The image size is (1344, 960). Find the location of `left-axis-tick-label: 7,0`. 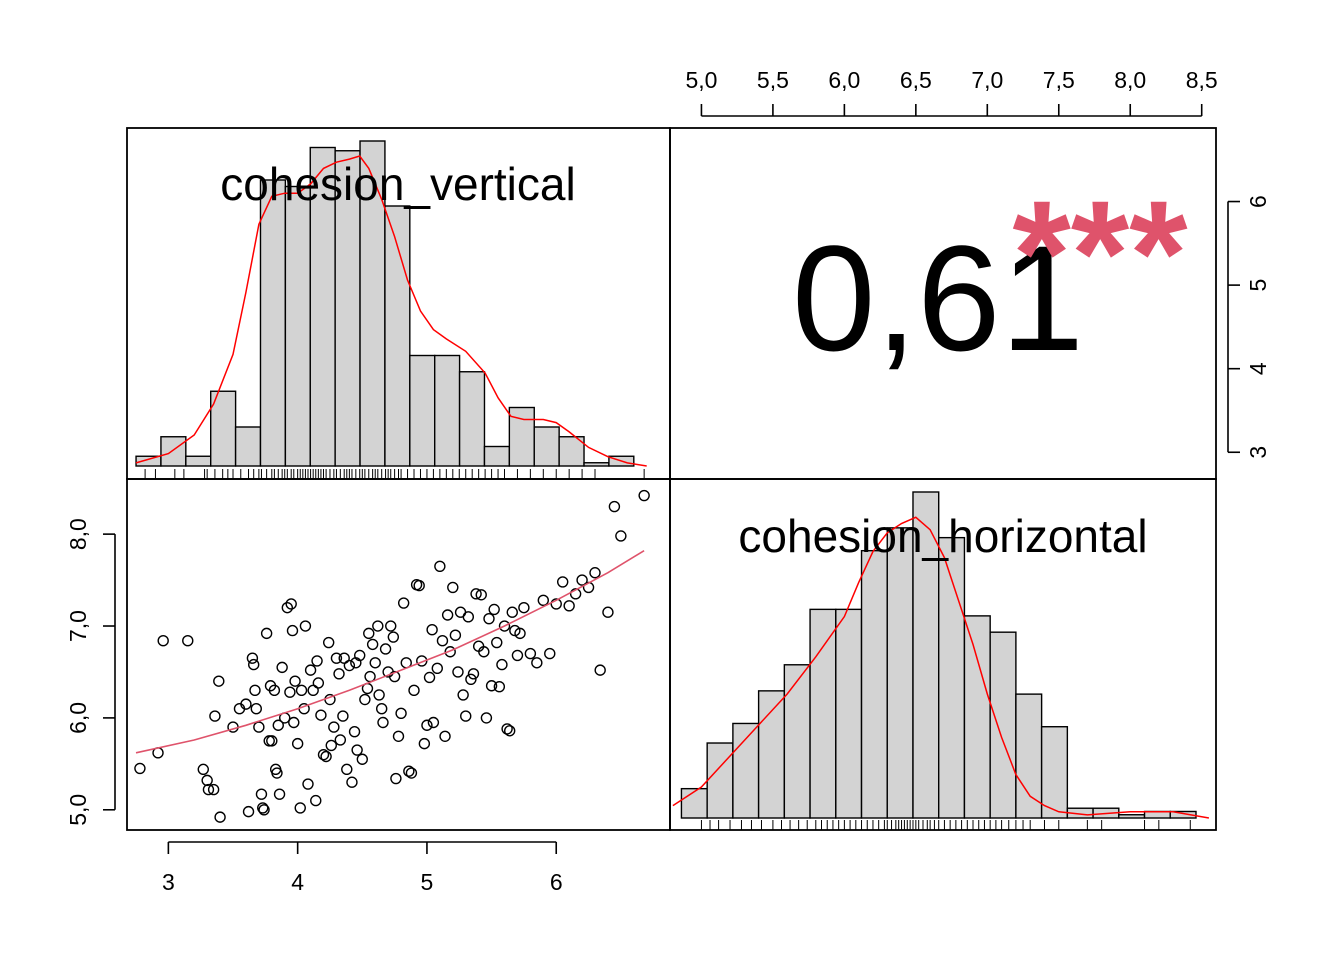

left-axis-tick-label: 7,0 is located at coordinates (78, 626).